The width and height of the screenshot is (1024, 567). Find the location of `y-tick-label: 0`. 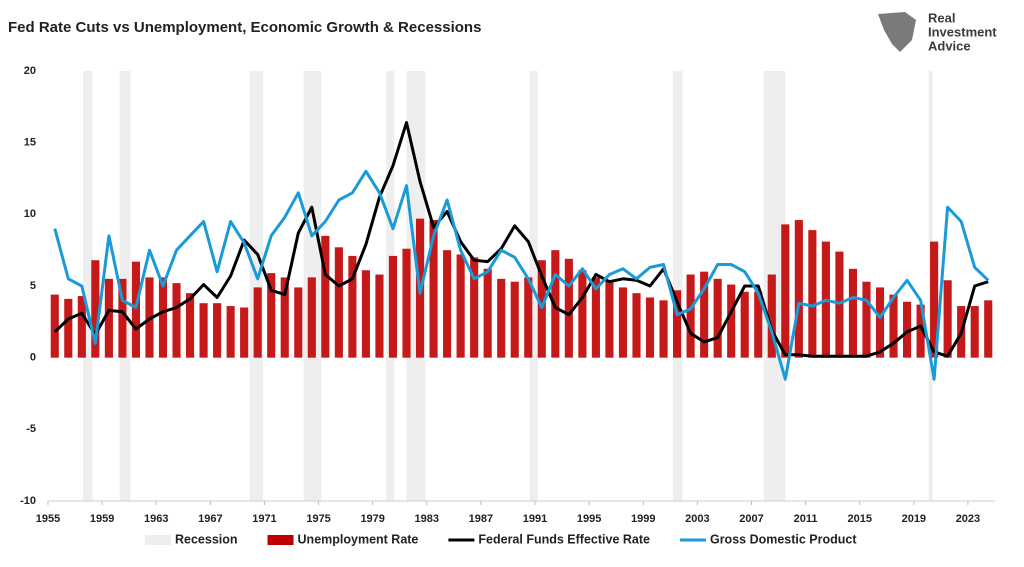

y-tick-label: 0 is located at coordinates (33, 358).